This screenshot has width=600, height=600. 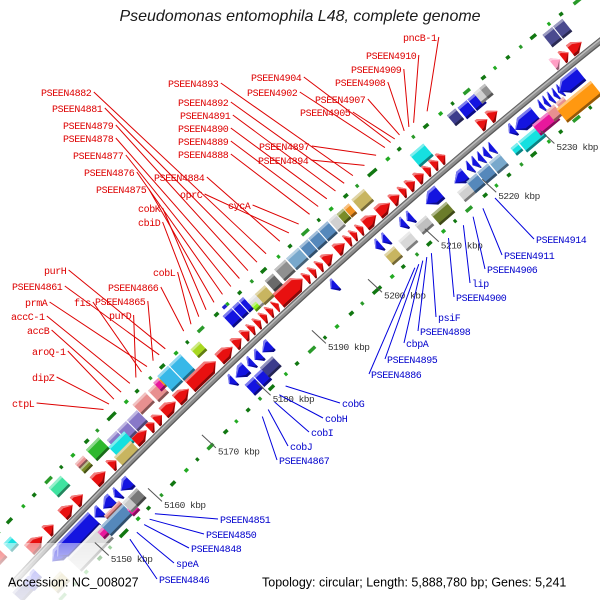 I want to click on svg-text: PSEEN4878, so click(x=88, y=140).